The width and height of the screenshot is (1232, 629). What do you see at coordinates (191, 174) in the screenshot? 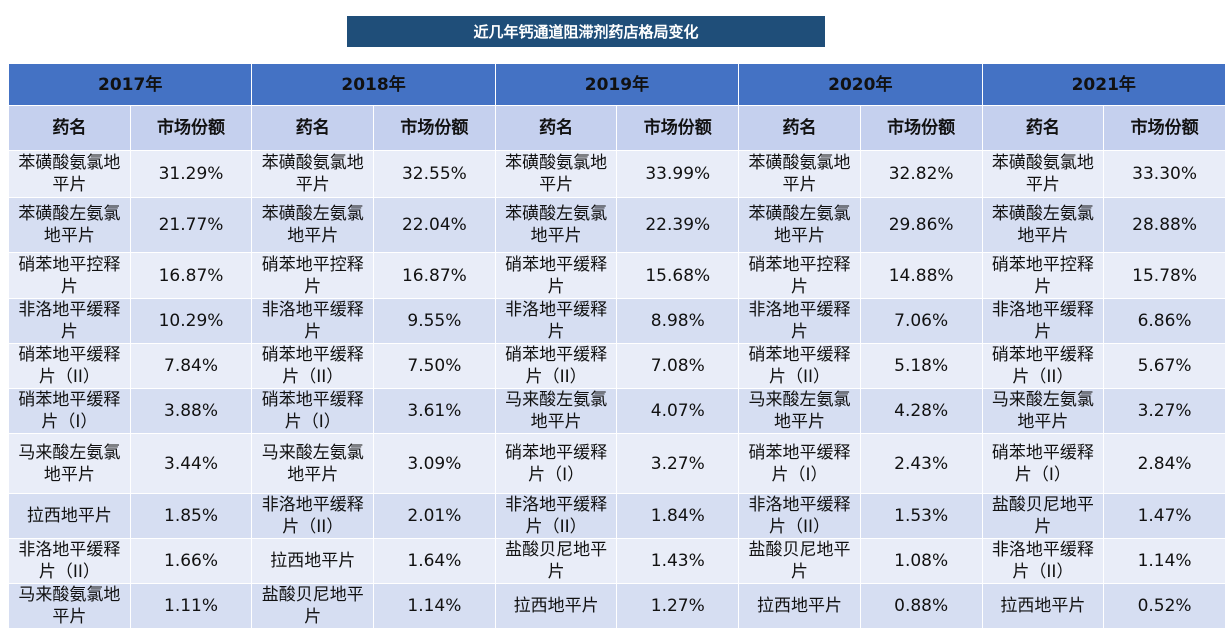
I see `share-cell: 31.29%` at bounding box center [191, 174].